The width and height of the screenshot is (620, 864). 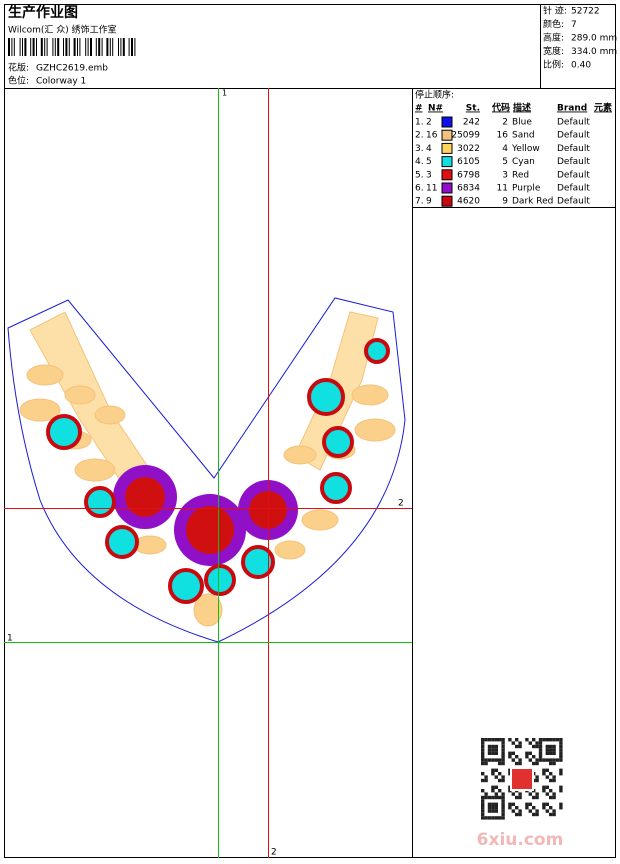 What do you see at coordinates (603, 108) in the screenshot?
I see `column-header: 元素` at bounding box center [603, 108].